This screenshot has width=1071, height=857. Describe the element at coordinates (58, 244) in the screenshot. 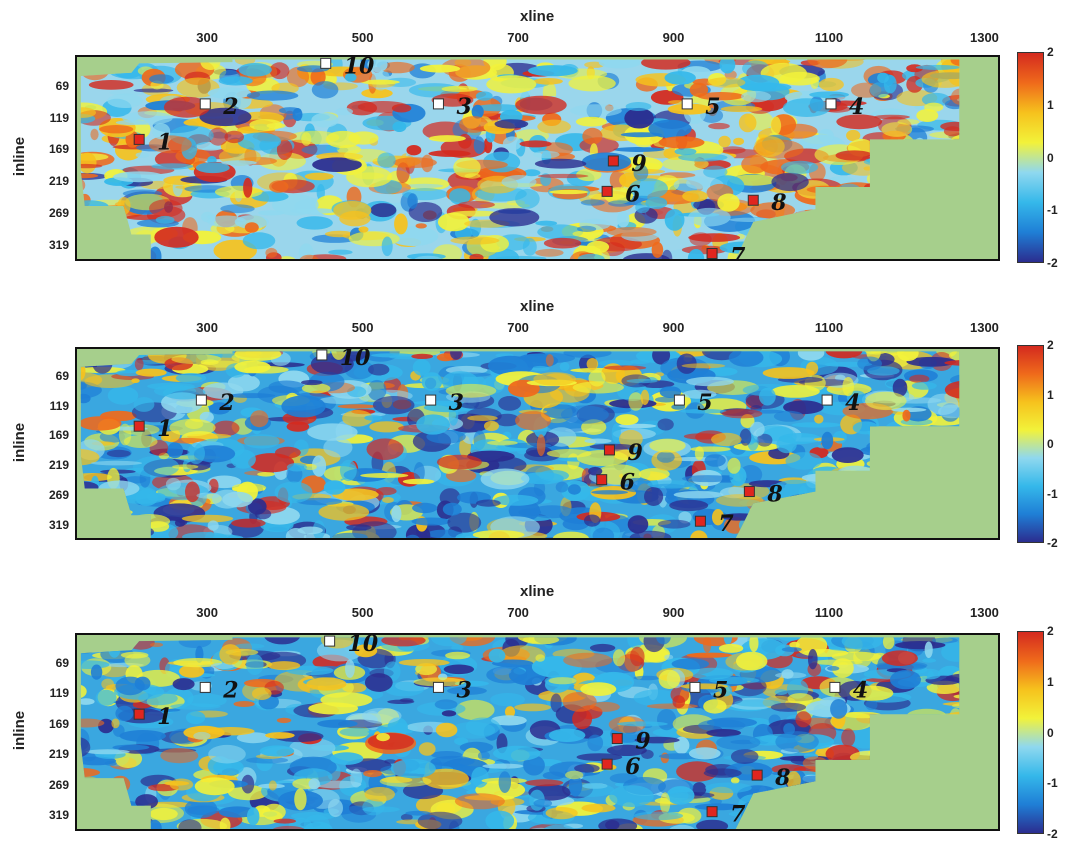

I see `y-tick-label: 319` at that location.